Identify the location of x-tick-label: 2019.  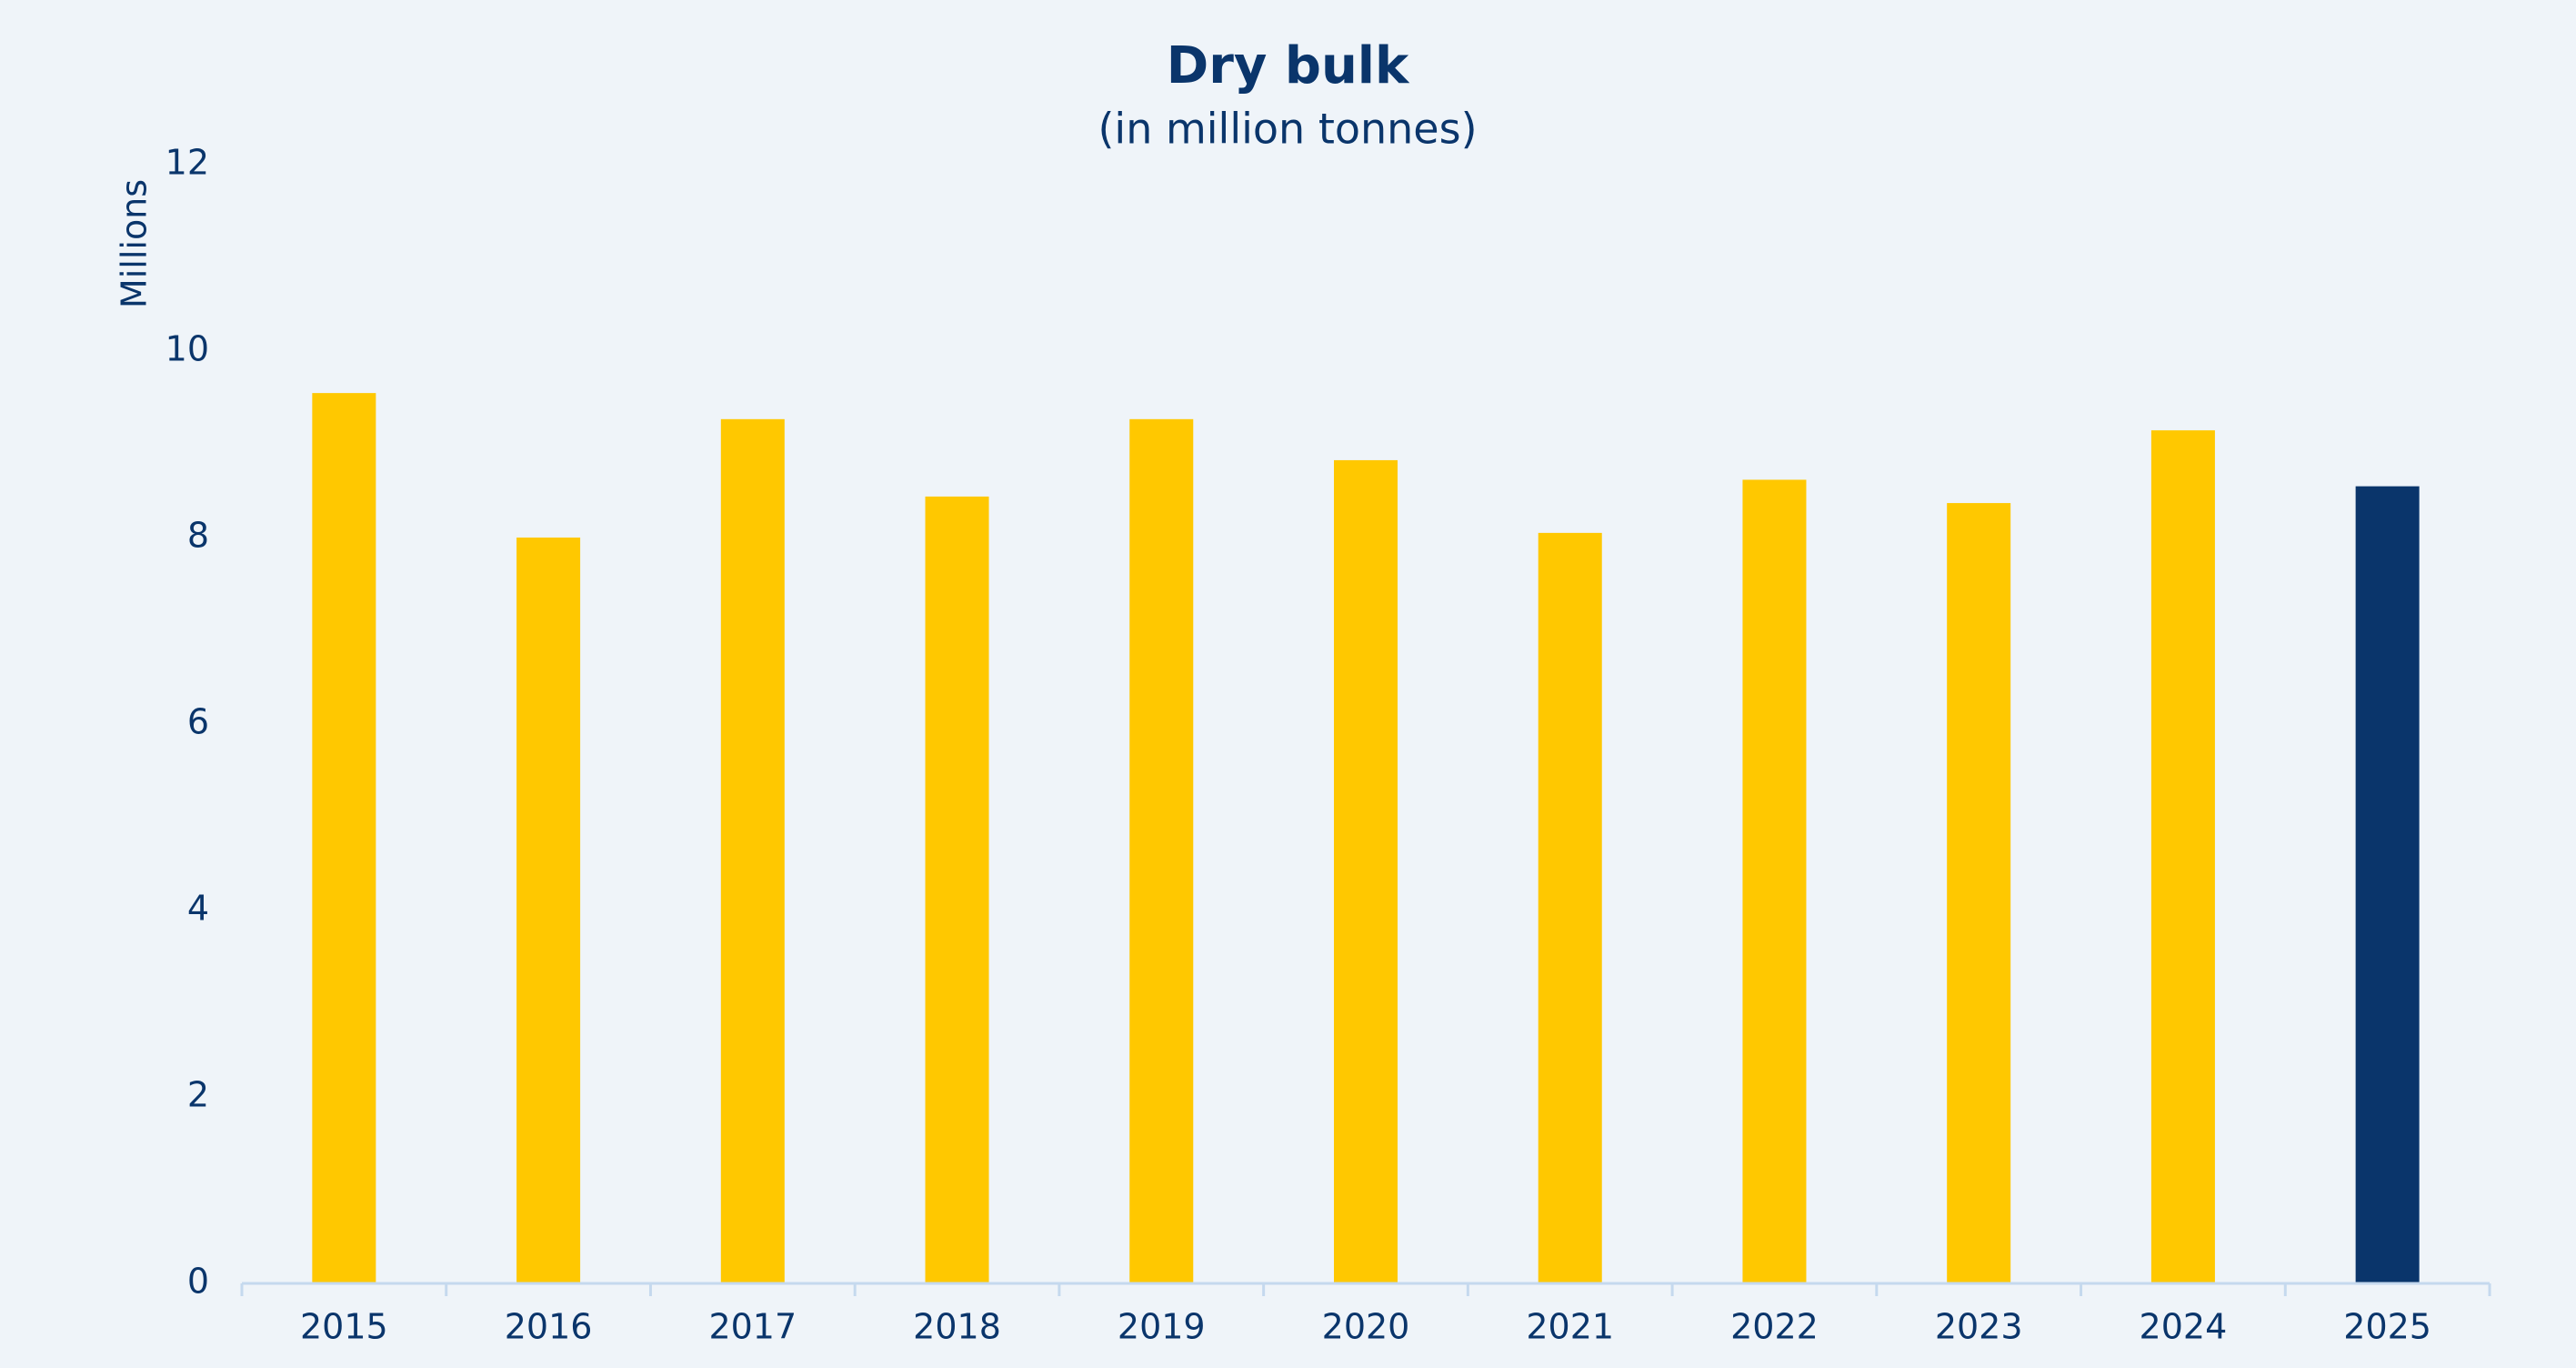
(1162, 1327).